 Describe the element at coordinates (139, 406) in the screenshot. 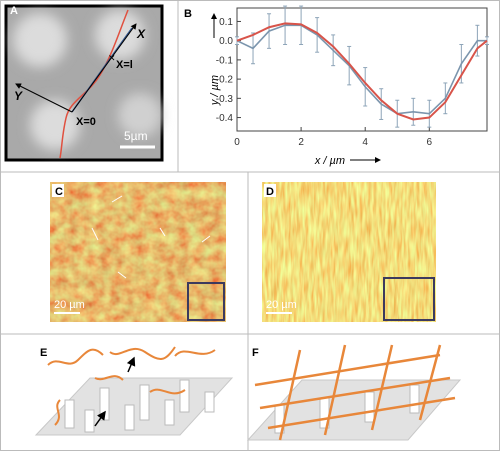

I see `pillars` at that location.